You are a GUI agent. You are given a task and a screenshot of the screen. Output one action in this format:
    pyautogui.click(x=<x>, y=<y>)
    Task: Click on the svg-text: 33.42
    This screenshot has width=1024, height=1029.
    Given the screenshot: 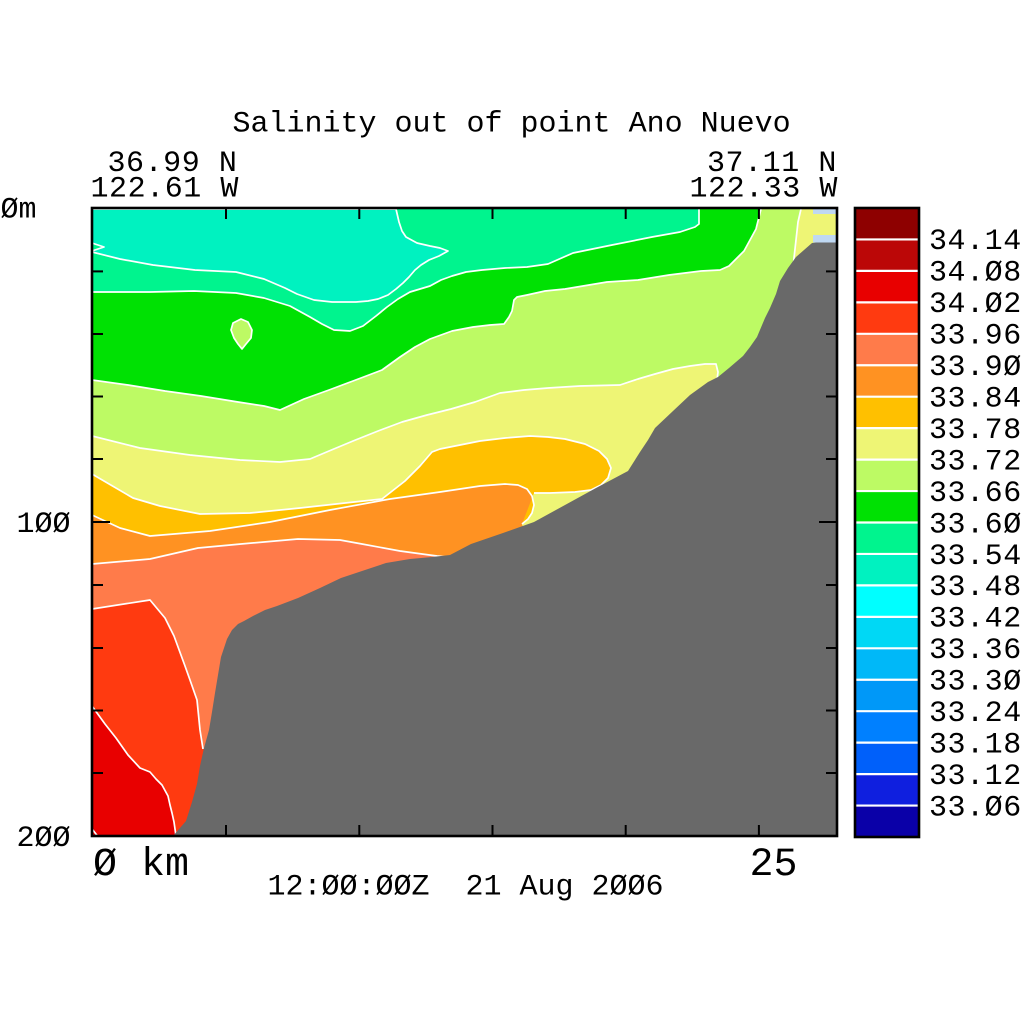 What is the action you would take?
    pyautogui.click(x=975, y=620)
    